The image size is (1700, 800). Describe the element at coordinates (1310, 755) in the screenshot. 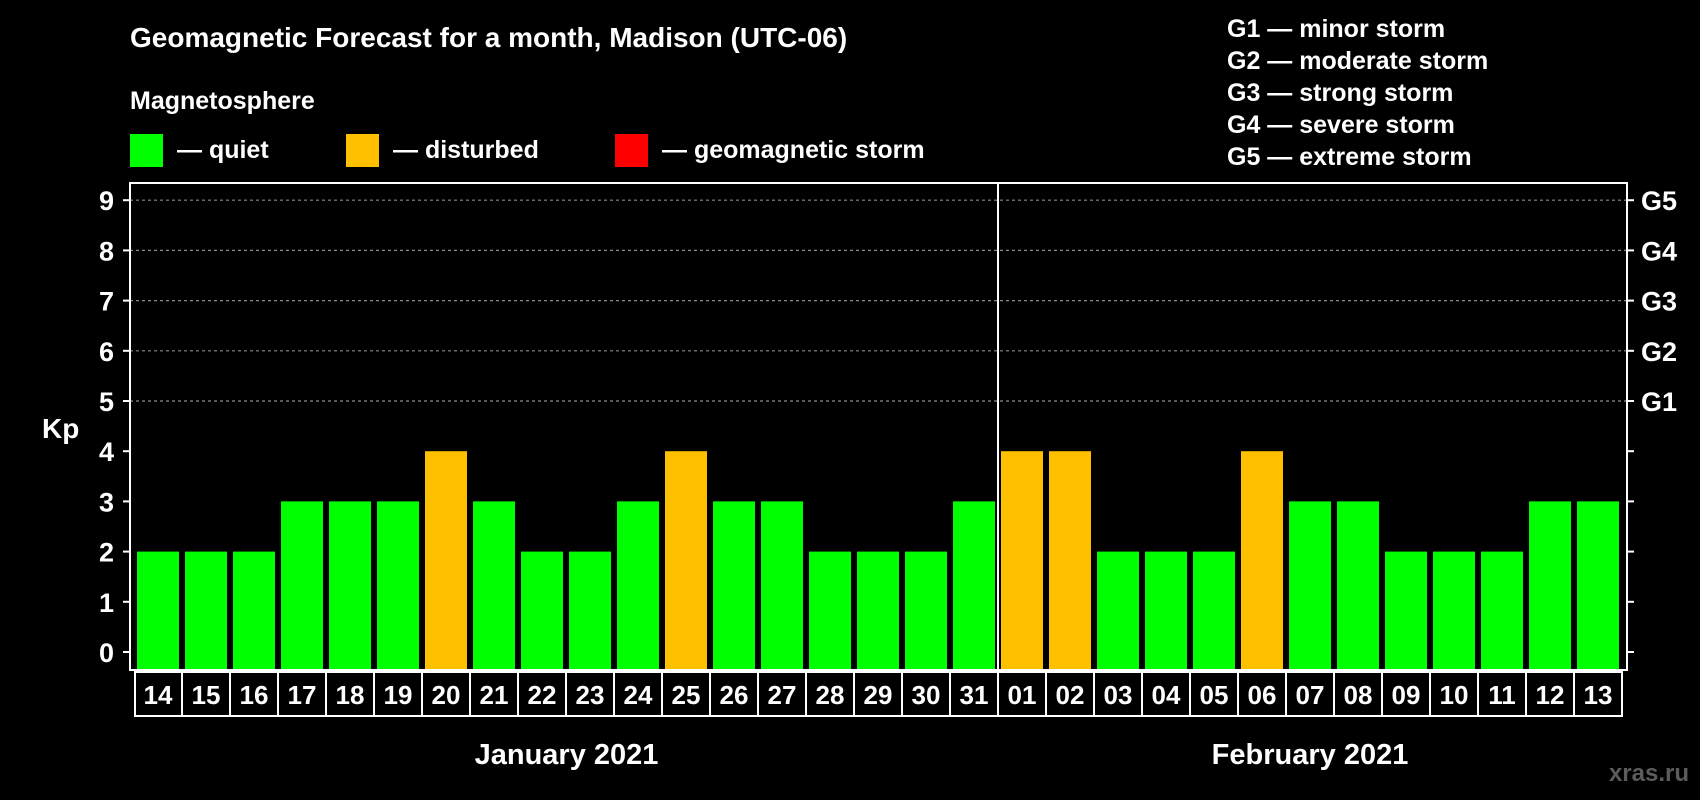

I see `month-label-1: February 2021` at that location.